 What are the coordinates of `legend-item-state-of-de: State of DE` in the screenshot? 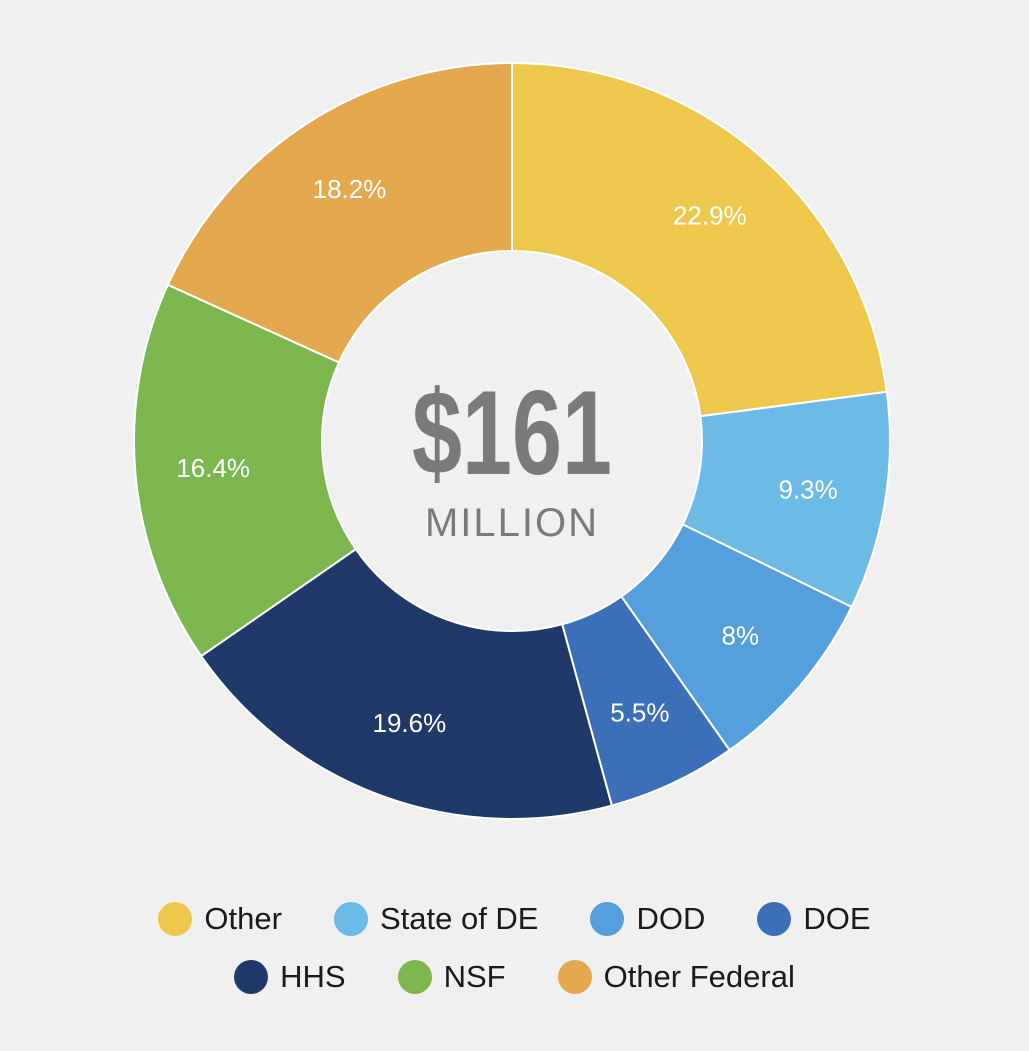 It's located at (436, 919).